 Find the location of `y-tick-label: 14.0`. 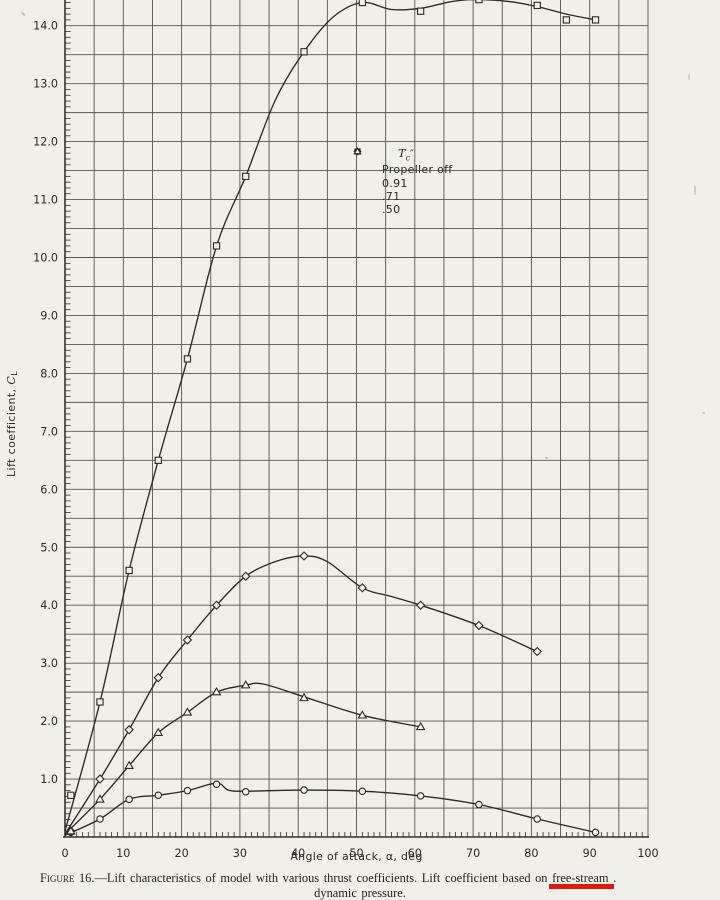

y-tick-label: 14.0 is located at coordinates (45, 26).